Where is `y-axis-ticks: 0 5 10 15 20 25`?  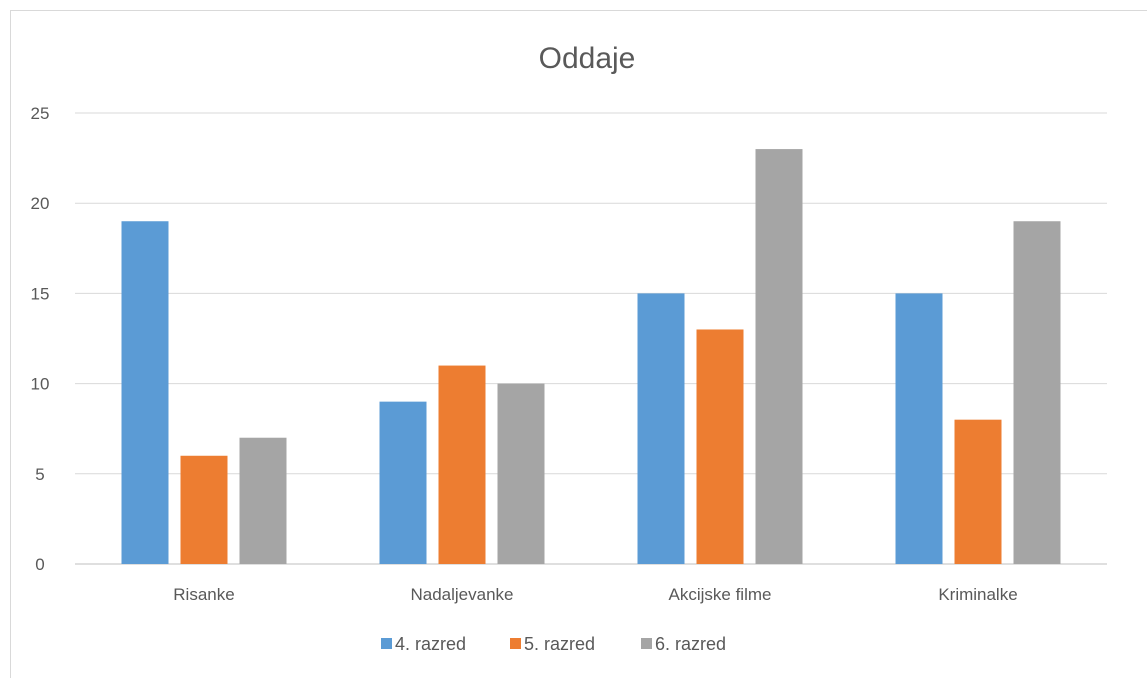 y-axis-ticks: 0 5 10 15 20 25 is located at coordinates (40, 339).